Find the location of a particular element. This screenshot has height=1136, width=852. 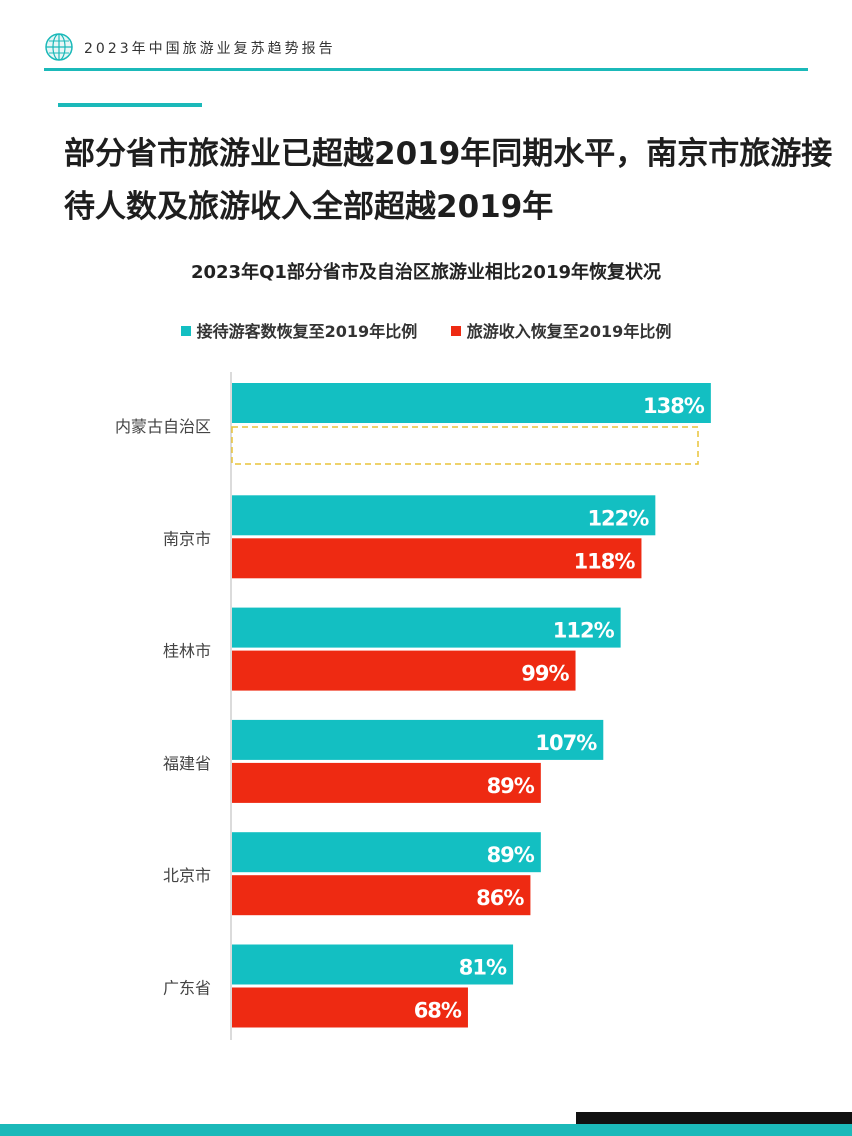

data-label: 107% is located at coordinates (566, 743).